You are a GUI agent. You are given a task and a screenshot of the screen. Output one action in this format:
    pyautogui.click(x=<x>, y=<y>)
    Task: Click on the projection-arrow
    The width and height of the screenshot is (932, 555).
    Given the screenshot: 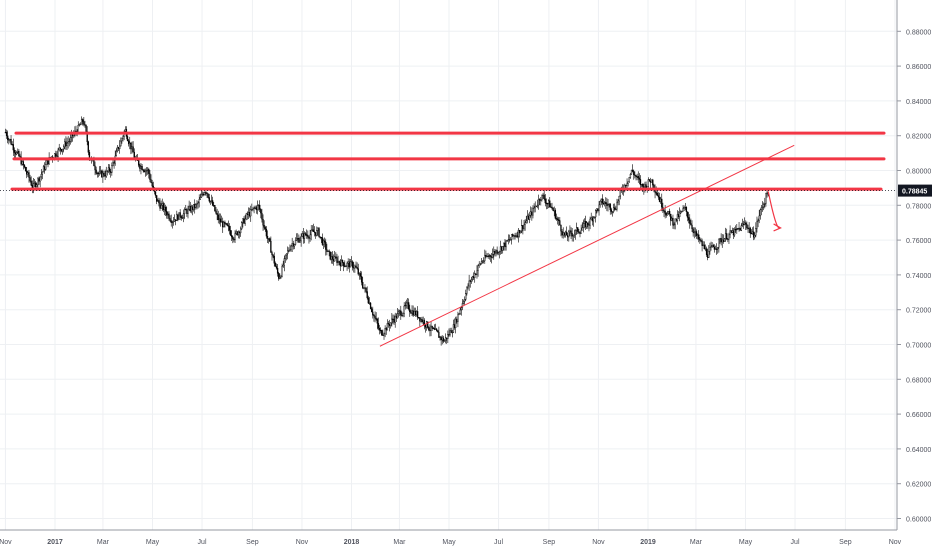 What is the action you would take?
    pyautogui.click(x=774, y=210)
    